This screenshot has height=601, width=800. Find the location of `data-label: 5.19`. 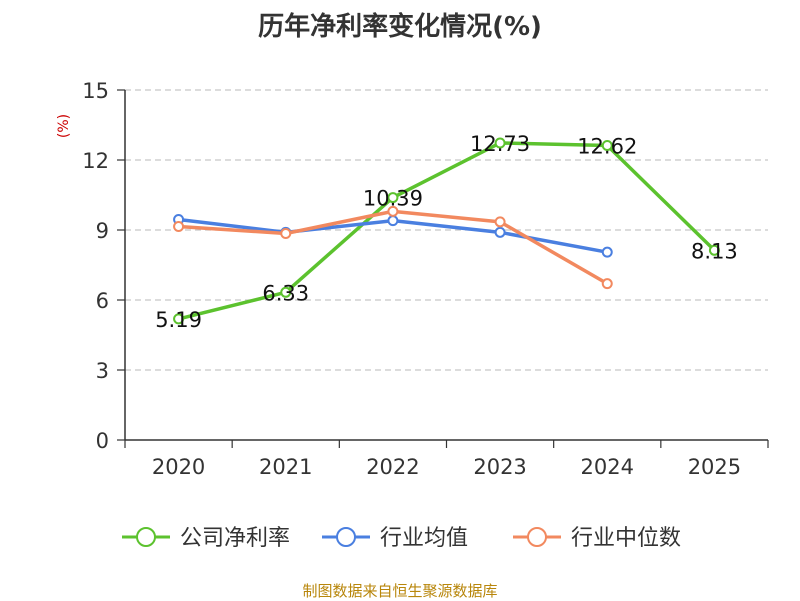

data-label: 5.19 is located at coordinates (178, 320).